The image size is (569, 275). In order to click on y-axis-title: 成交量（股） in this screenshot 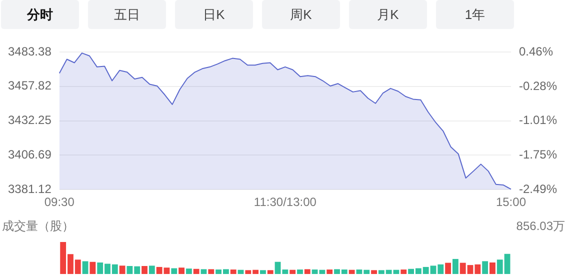, I will do `click(38, 226)`.